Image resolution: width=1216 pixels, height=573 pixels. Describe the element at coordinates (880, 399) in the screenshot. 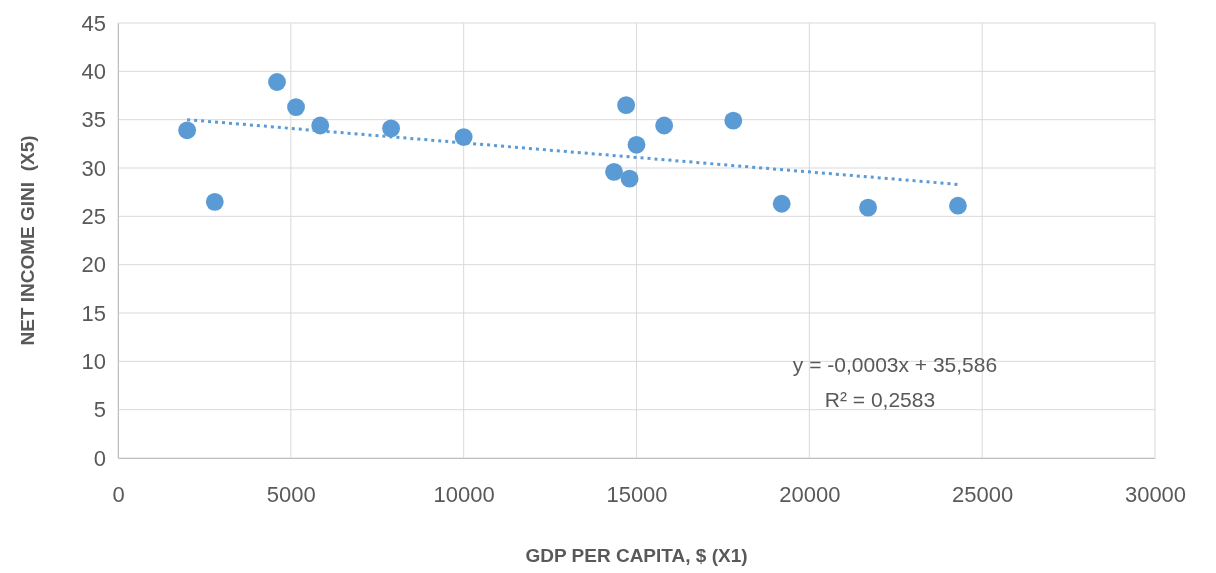

I see `annotation: R² = 0,2583` at that location.